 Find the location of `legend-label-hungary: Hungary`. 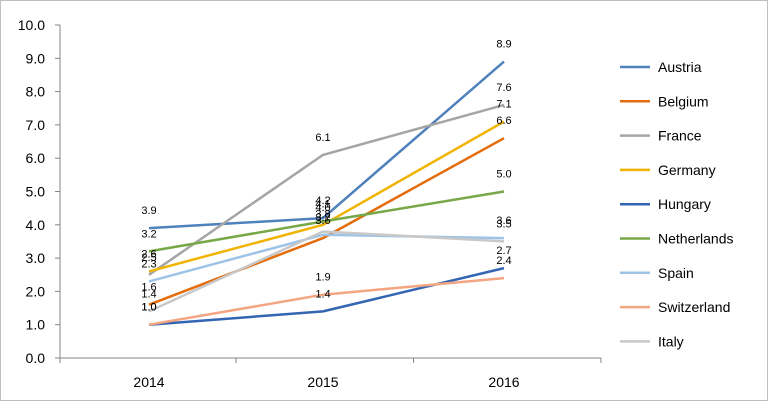

legend-label-hungary: Hungary is located at coordinates (684, 204).